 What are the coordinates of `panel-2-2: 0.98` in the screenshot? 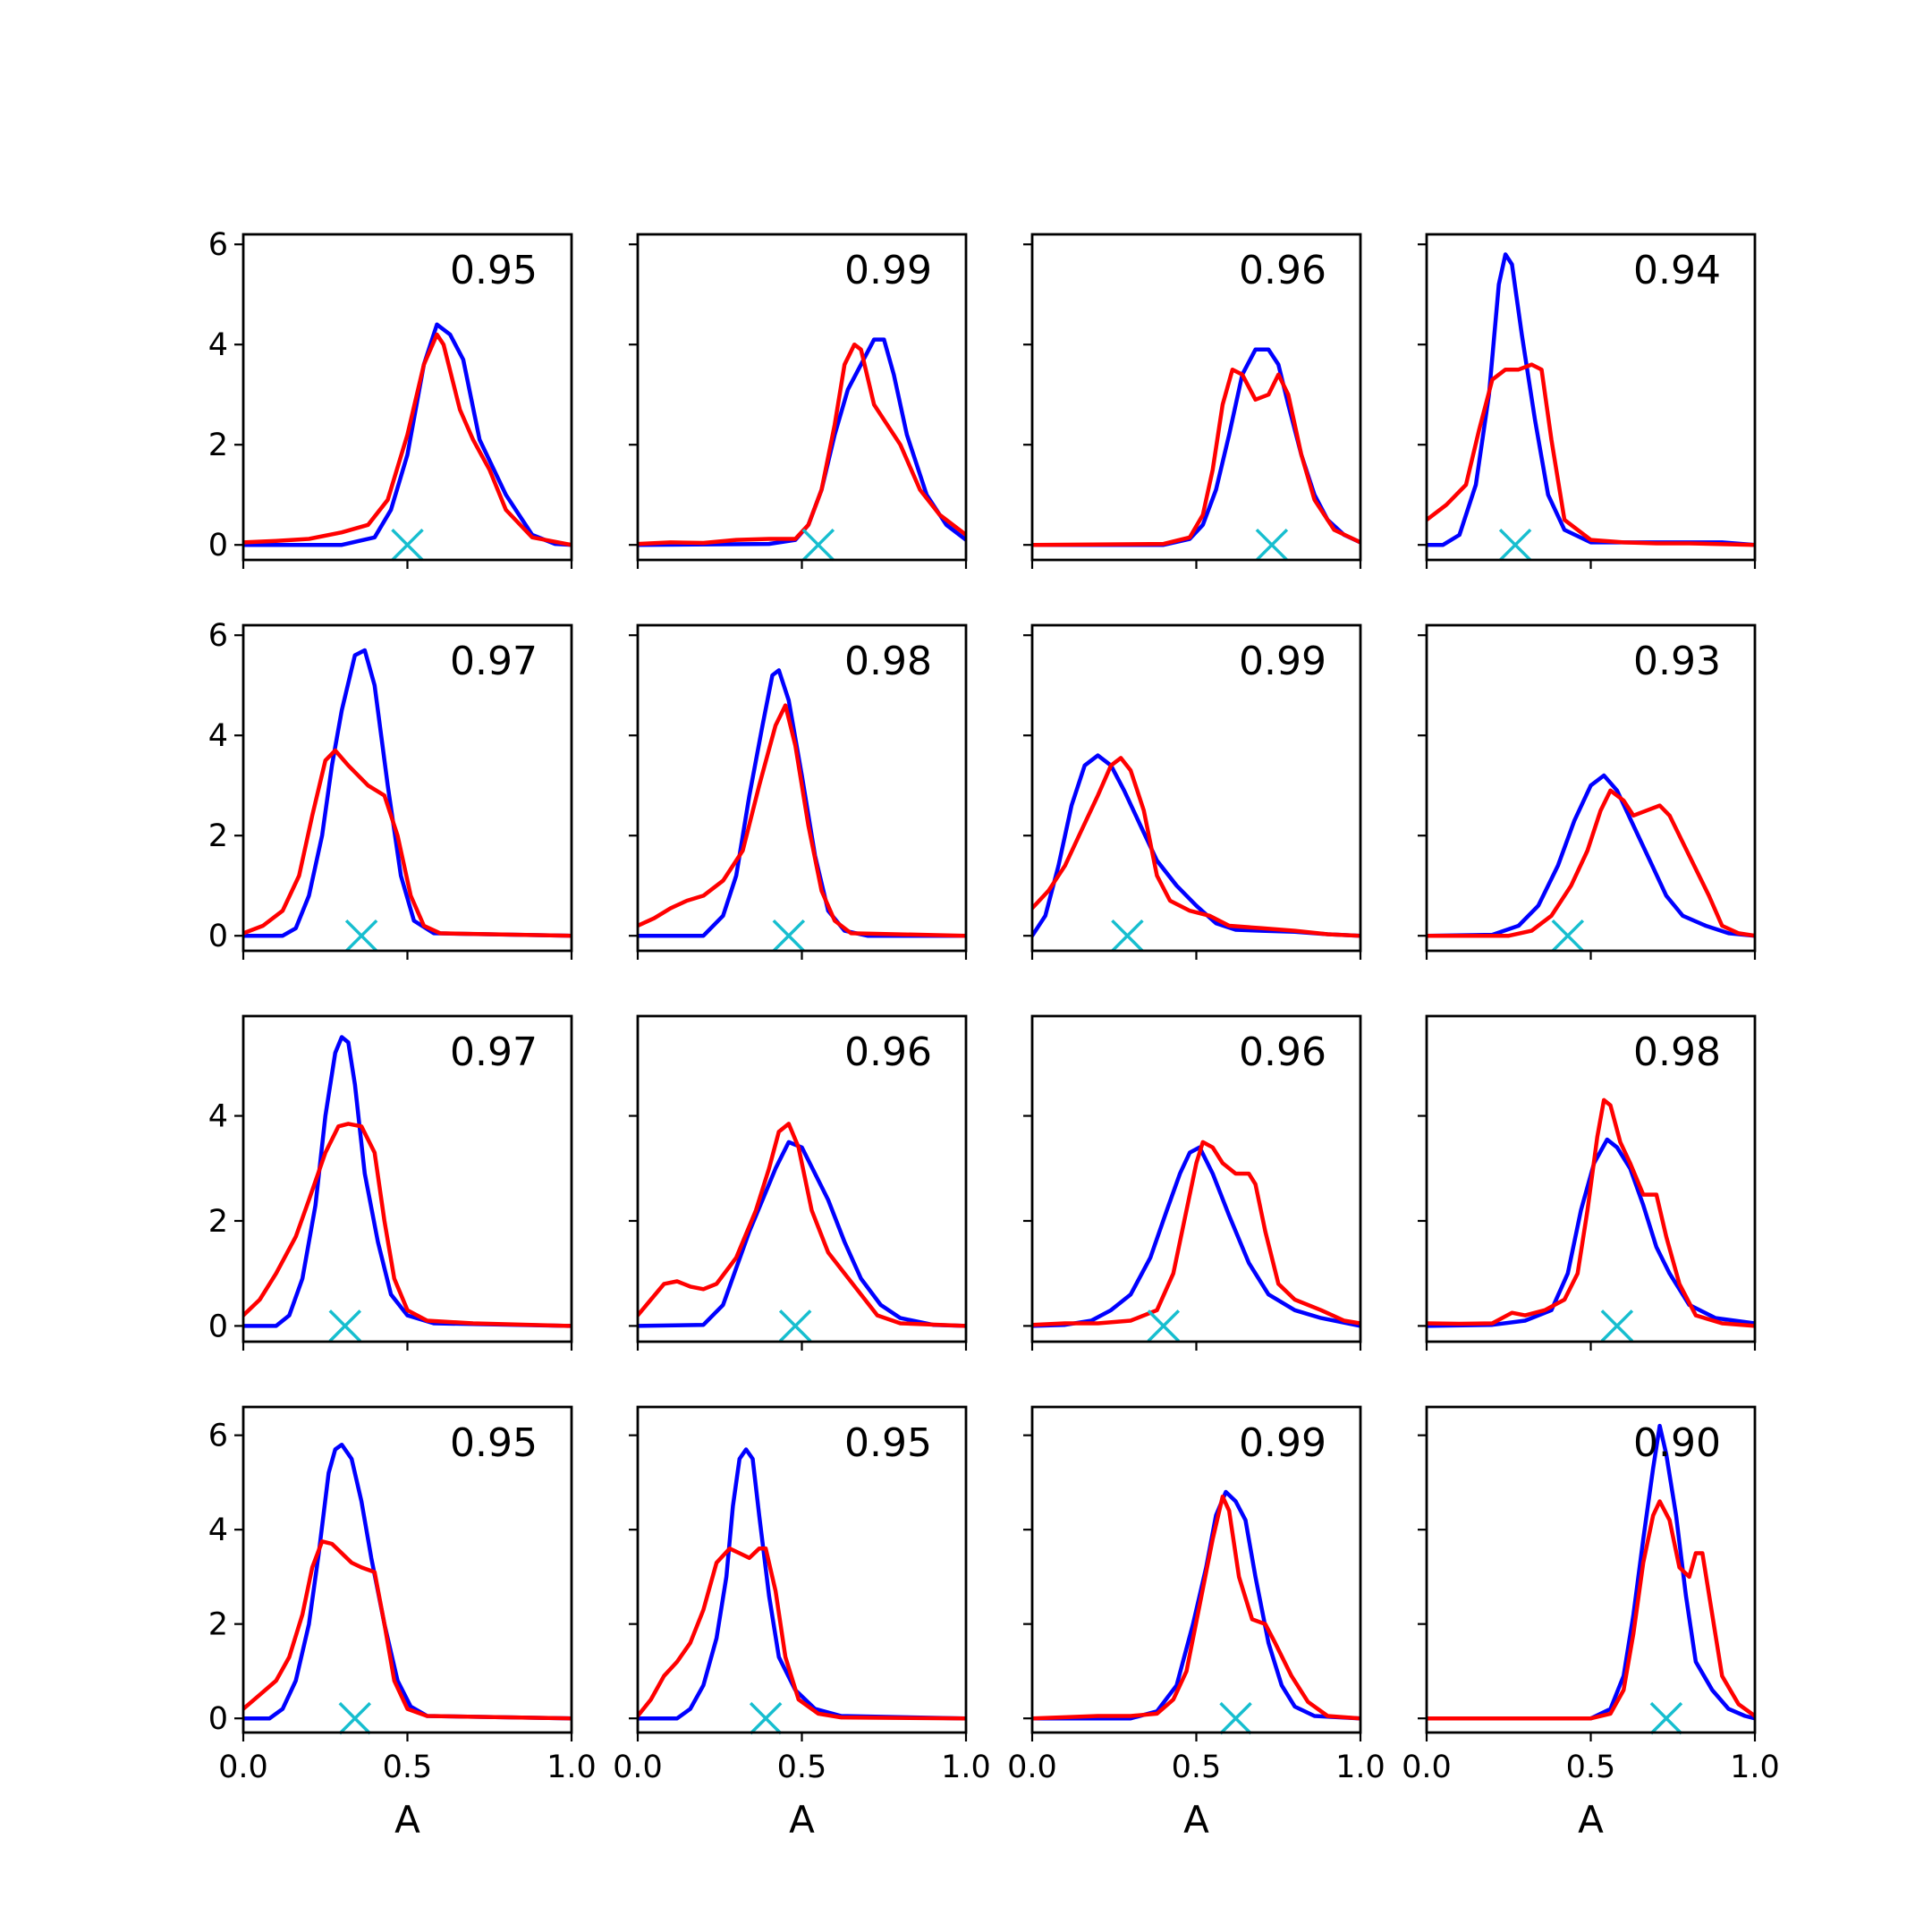 It's located at (798, 791).